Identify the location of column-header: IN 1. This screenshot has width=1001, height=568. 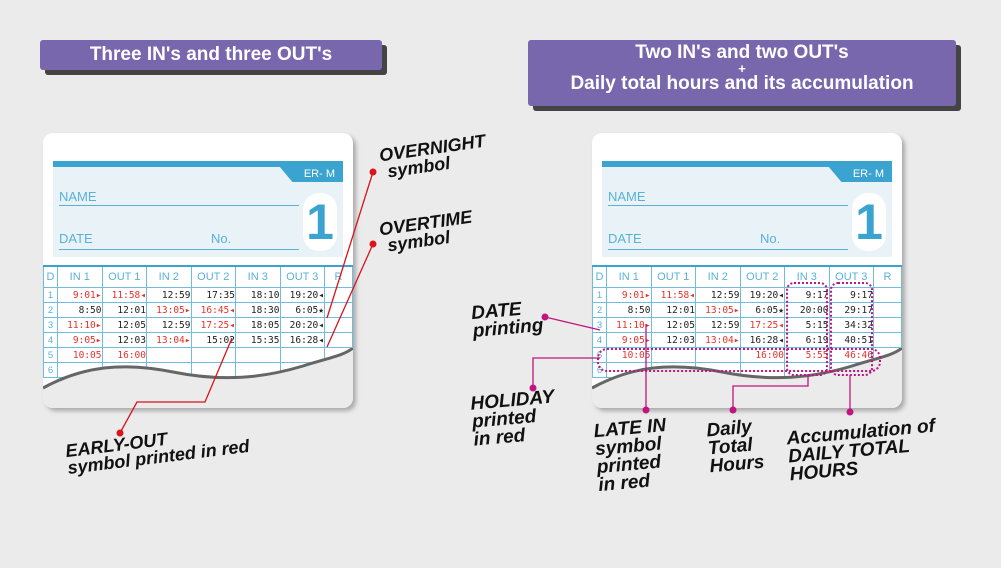
(629, 276).